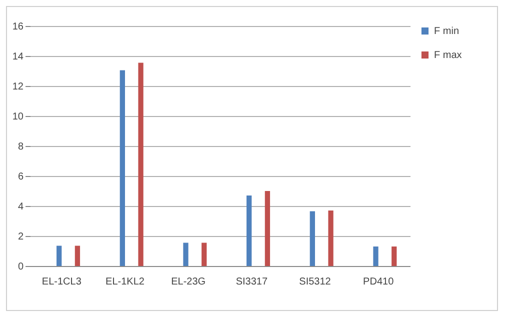  I want to click on x-tick-label: EL-1CL3, so click(62, 282).